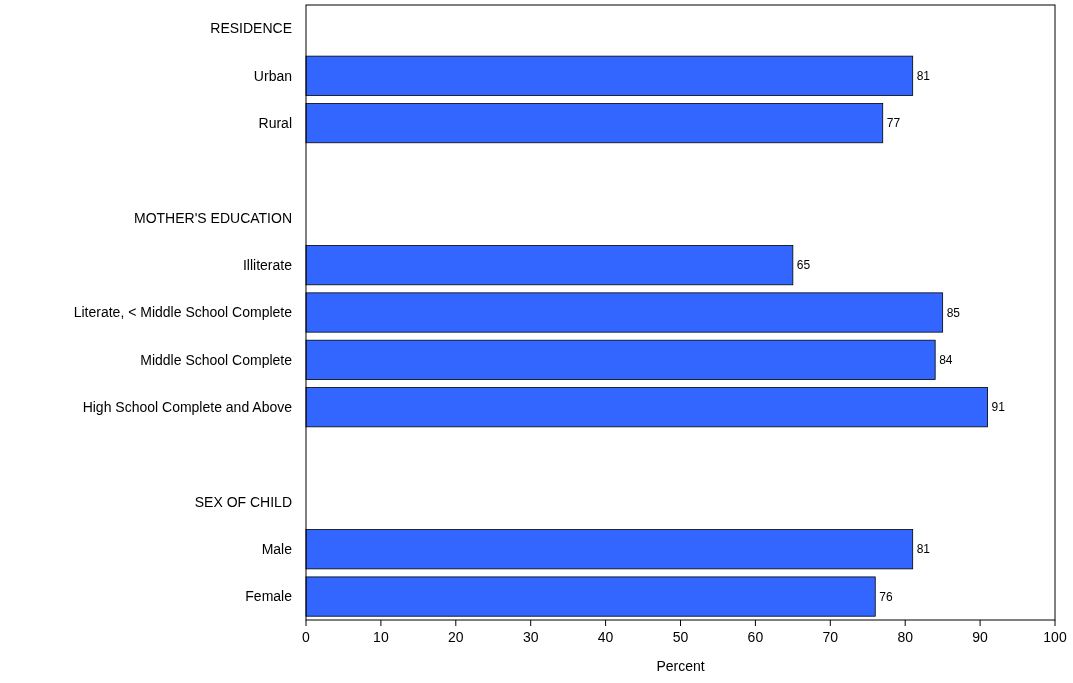 The image size is (1073, 683). What do you see at coordinates (306, 637) in the screenshot?
I see `x-tick-label: 0` at bounding box center [306, 637].